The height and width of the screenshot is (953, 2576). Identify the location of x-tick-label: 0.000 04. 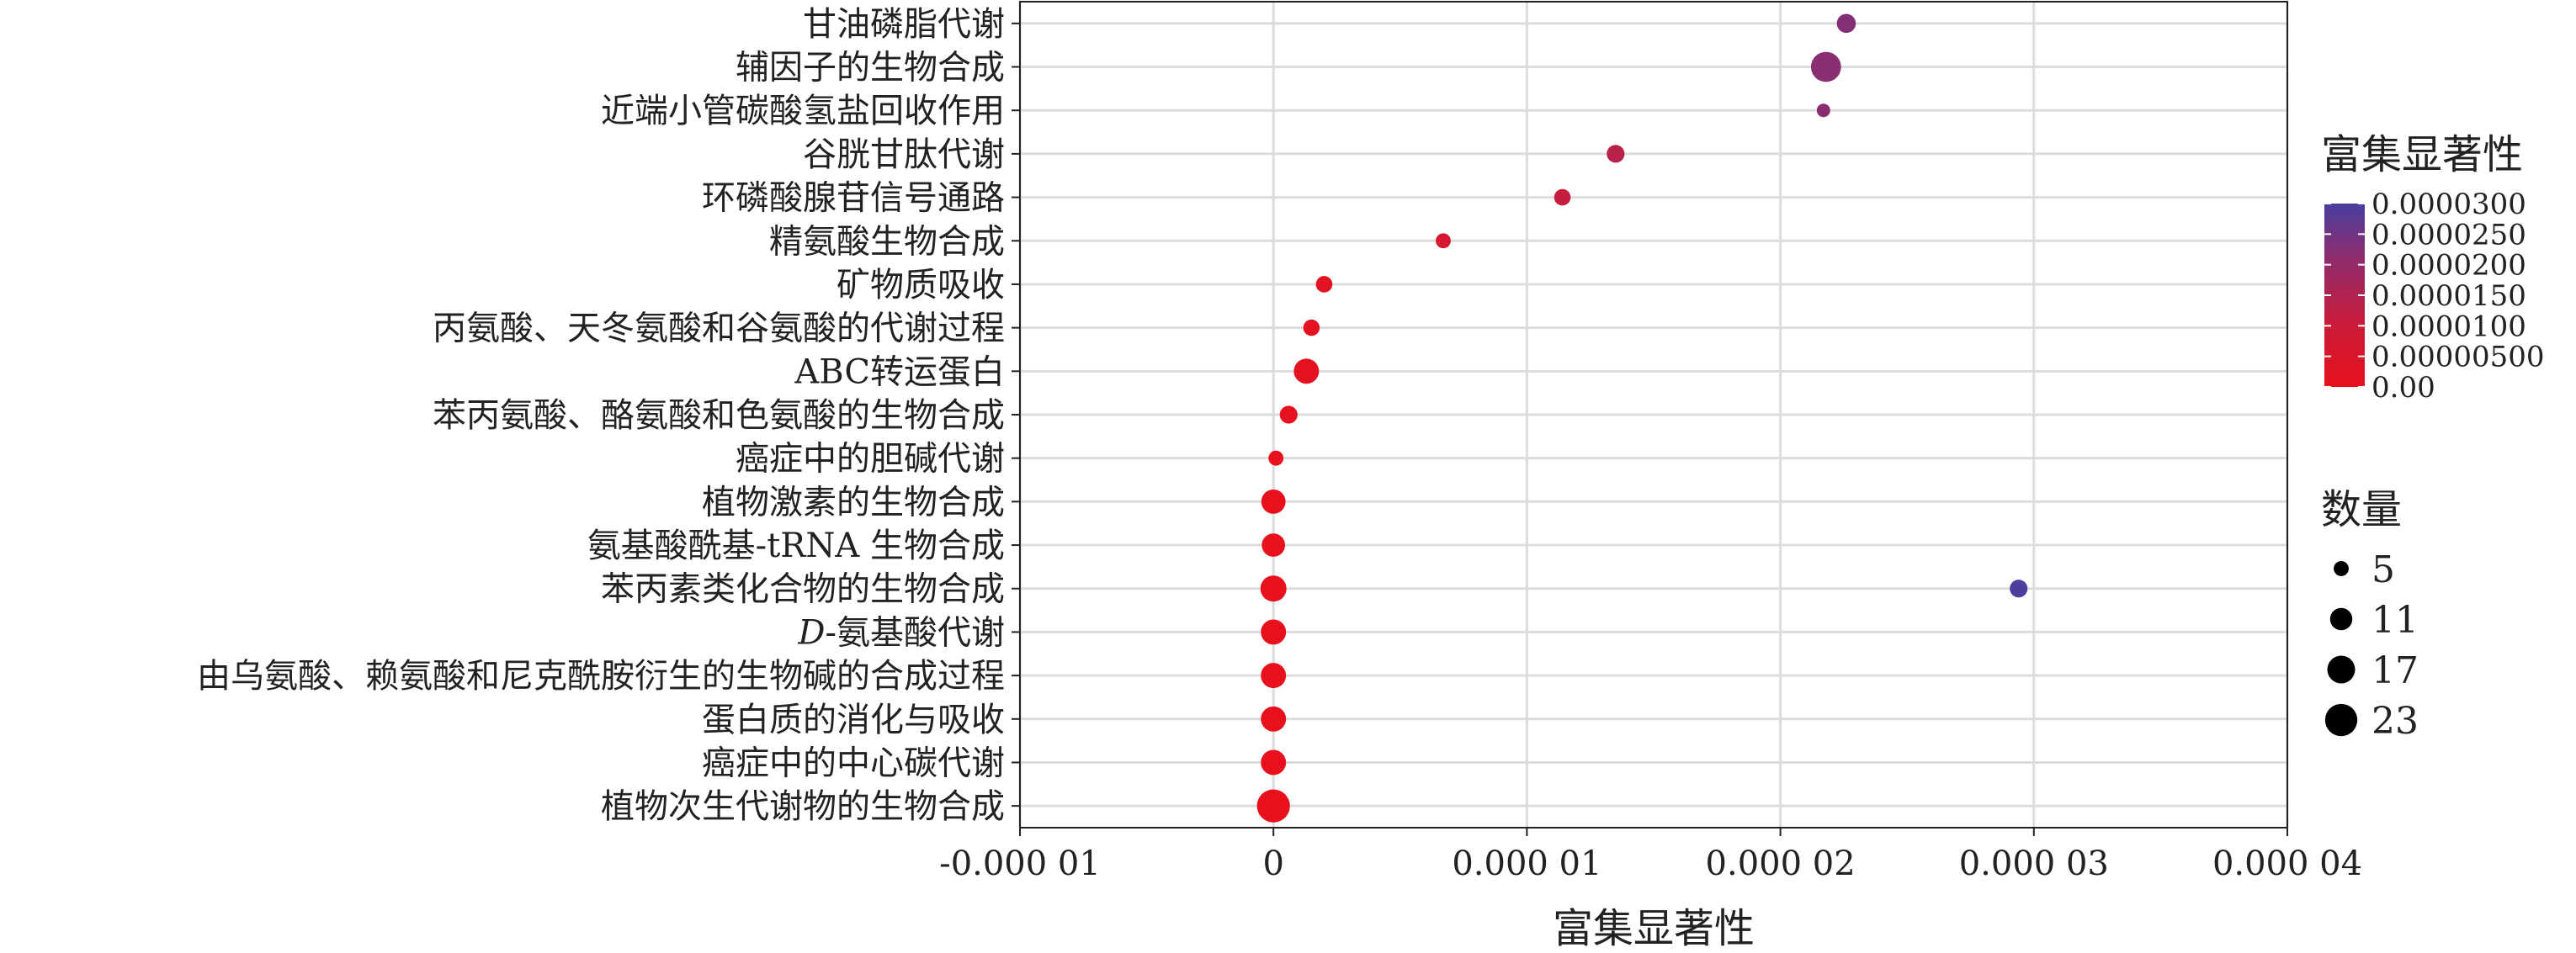
(2287, 864).